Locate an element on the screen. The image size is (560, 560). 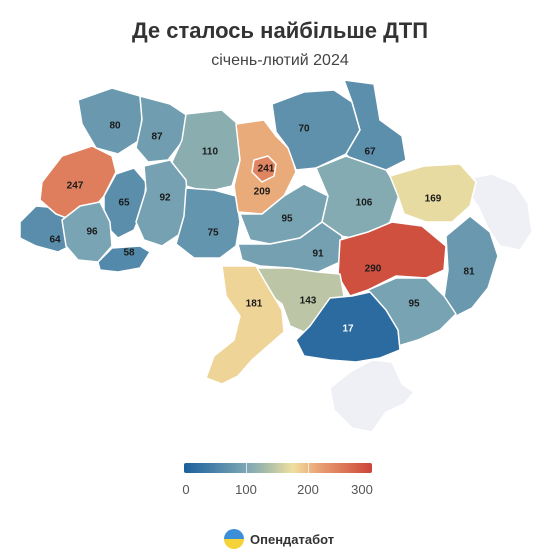
region-odesa is located at coordinates (245, 325).